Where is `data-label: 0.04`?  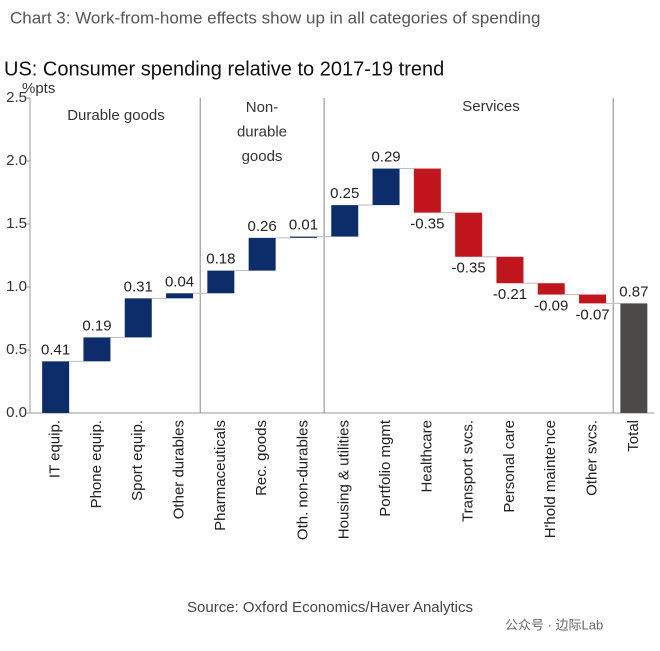 data-label: 0.04 is located at coordinates (179, 281).